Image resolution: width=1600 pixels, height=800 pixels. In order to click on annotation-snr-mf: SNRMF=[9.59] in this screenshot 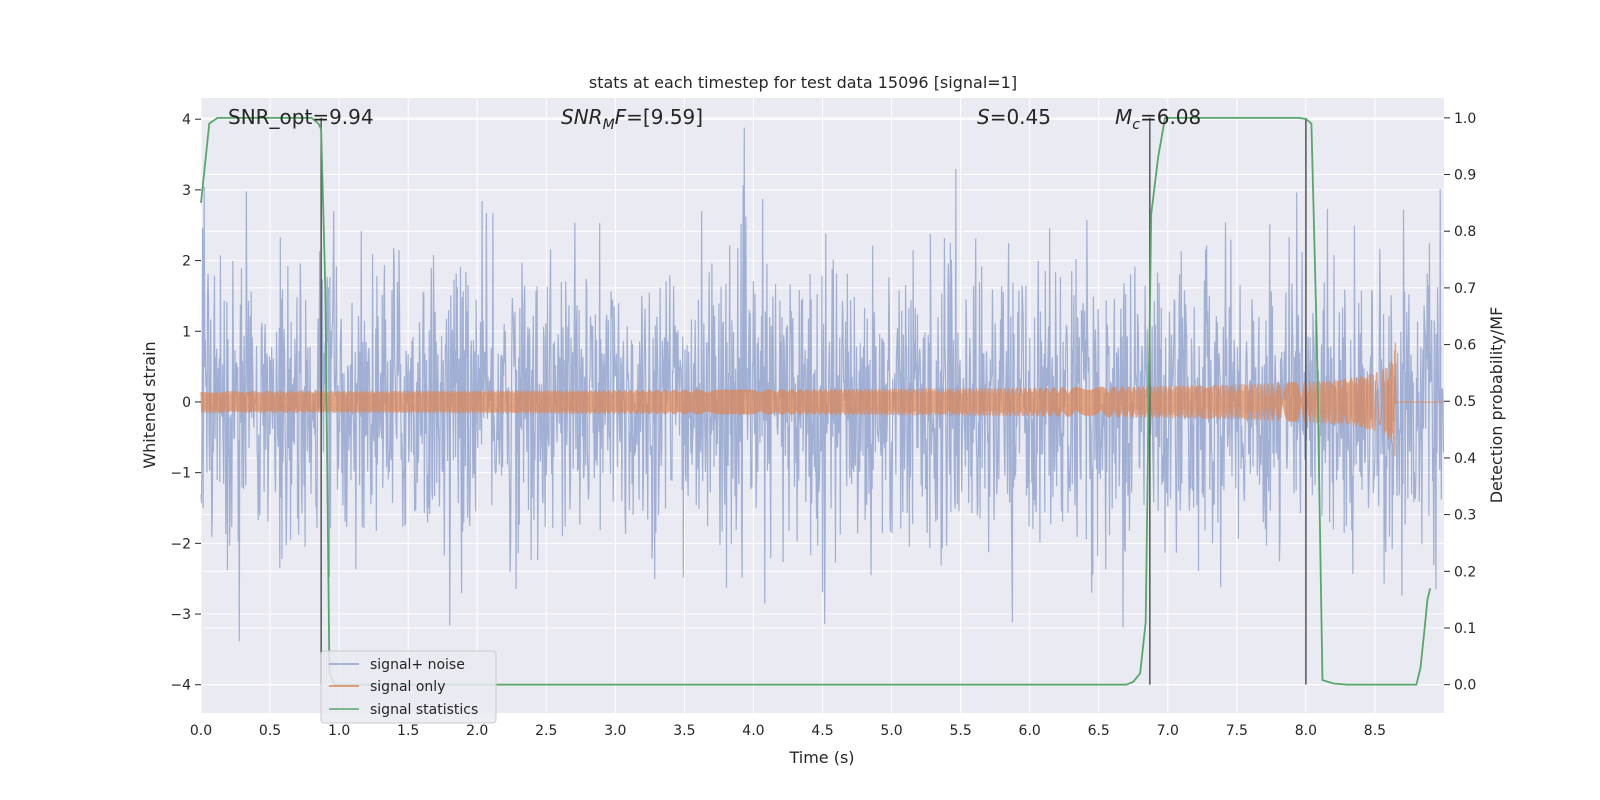, I will do `click(632, 119)`.